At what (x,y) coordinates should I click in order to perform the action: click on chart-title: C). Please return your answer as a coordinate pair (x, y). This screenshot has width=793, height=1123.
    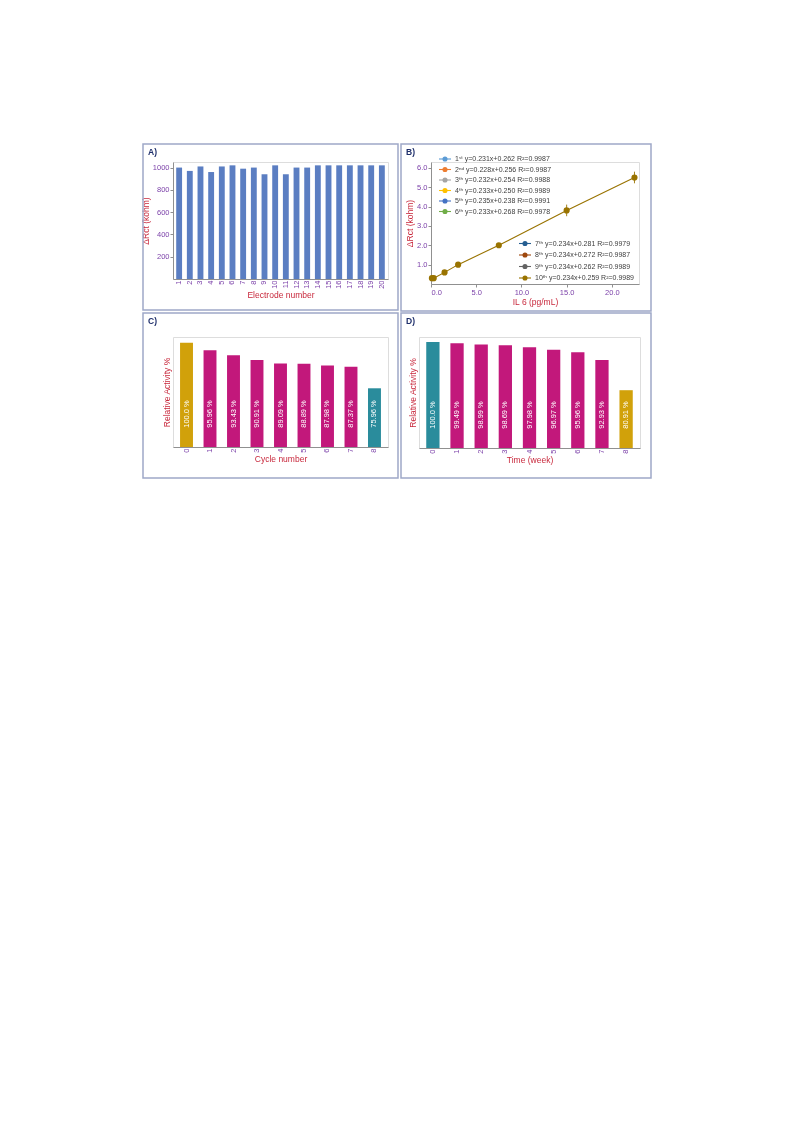
    Looking at the image, I should click on (153, 321).